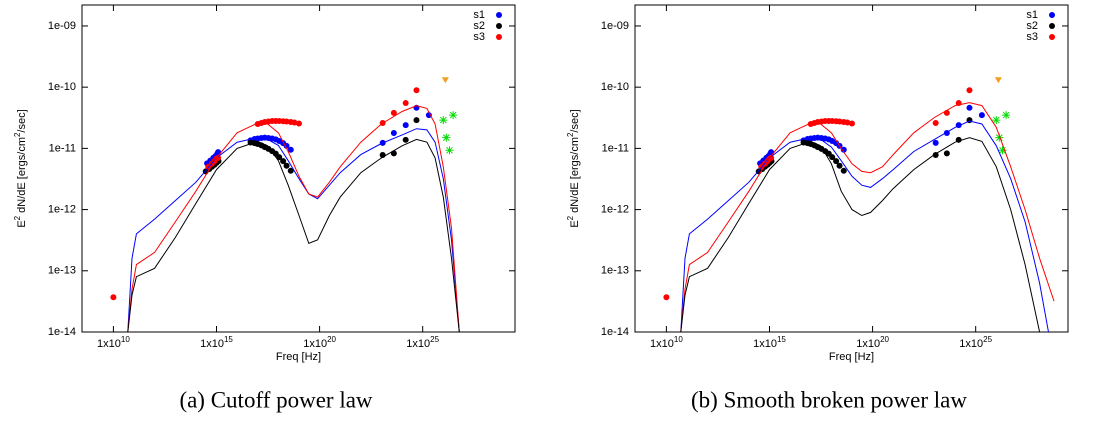  I want to click on y-axis-label: E2 dN/dE [ergs/cm2/sec], so click(20, 168).